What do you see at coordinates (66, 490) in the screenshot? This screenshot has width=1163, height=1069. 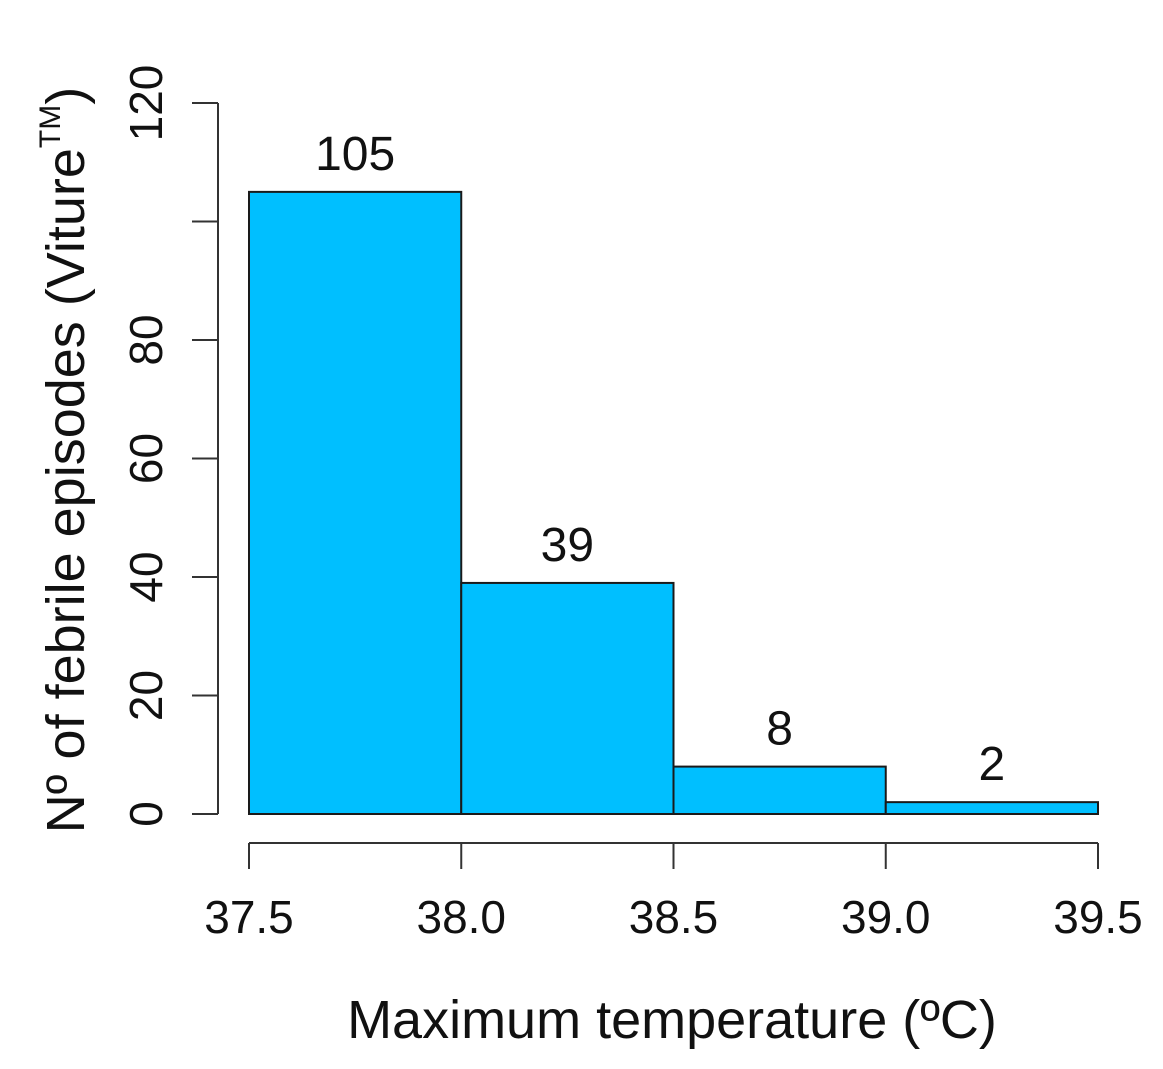 I see `y-axis-title-main: Nº of febrile episodes (Viture` at bounding box center [66, 490].